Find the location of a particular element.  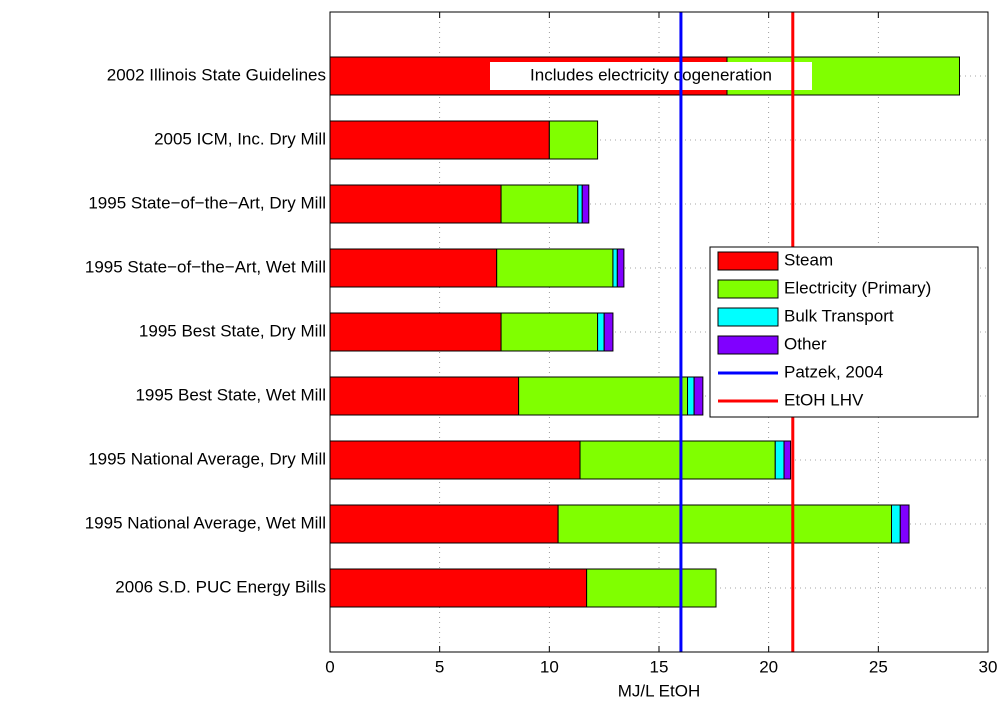

x-tick-label: 30 is located at coordinates (988, 666).